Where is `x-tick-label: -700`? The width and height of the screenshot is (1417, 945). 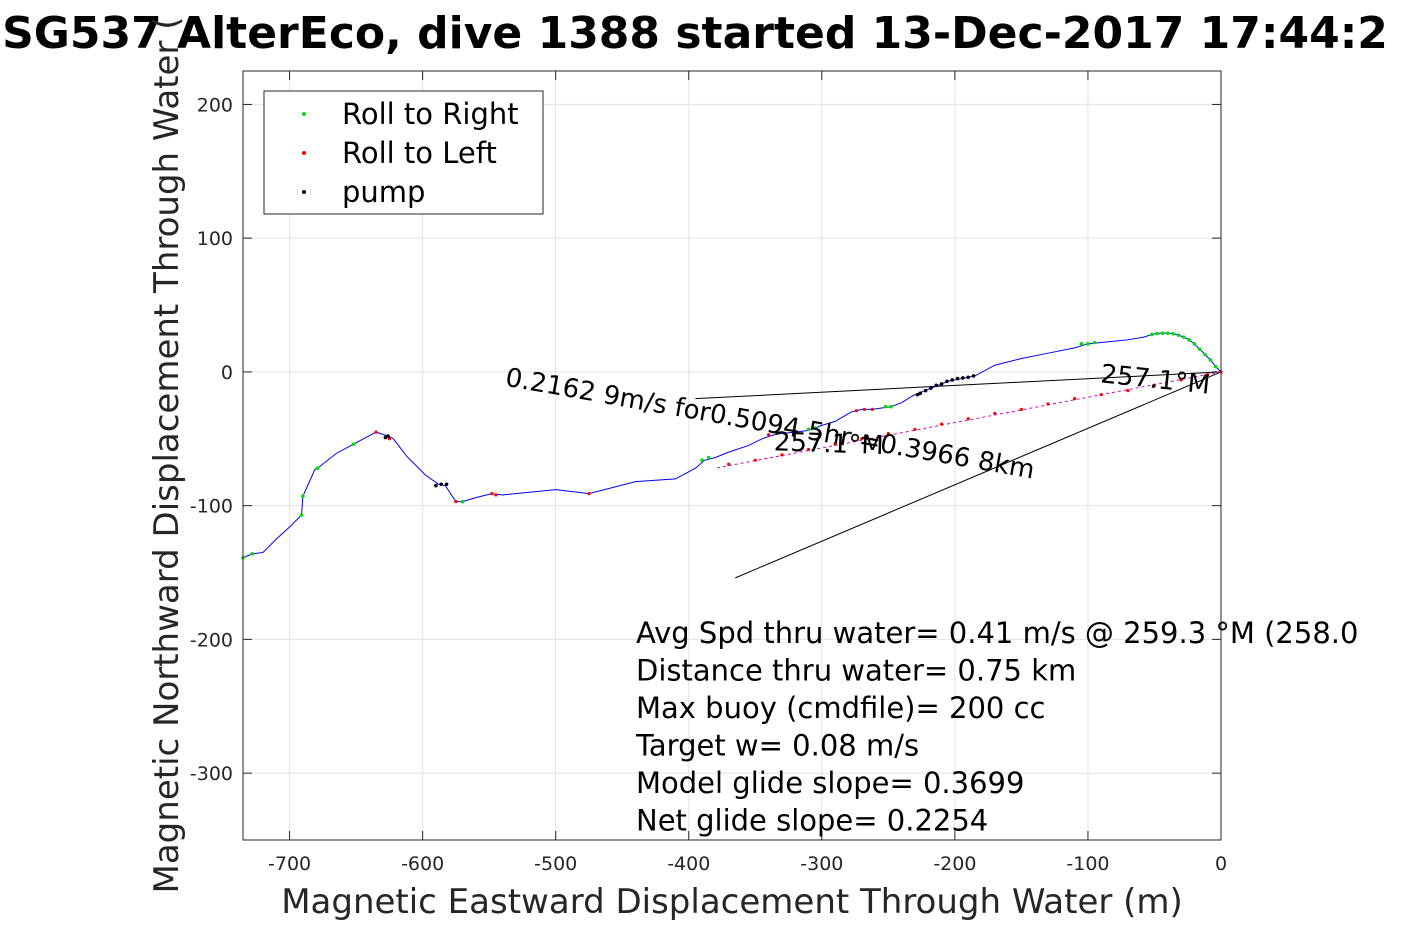
x-tick-label: -700 is located at coordinates (289, 864).